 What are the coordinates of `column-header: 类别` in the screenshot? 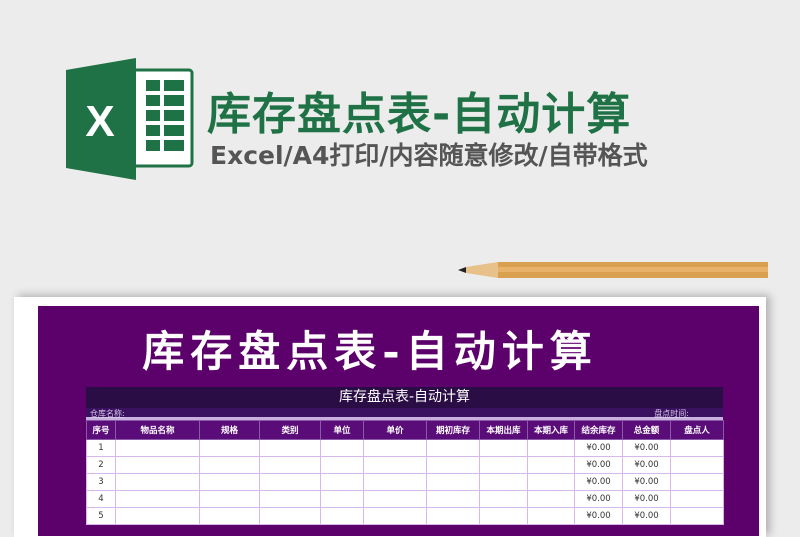 It's located at (290, 430).